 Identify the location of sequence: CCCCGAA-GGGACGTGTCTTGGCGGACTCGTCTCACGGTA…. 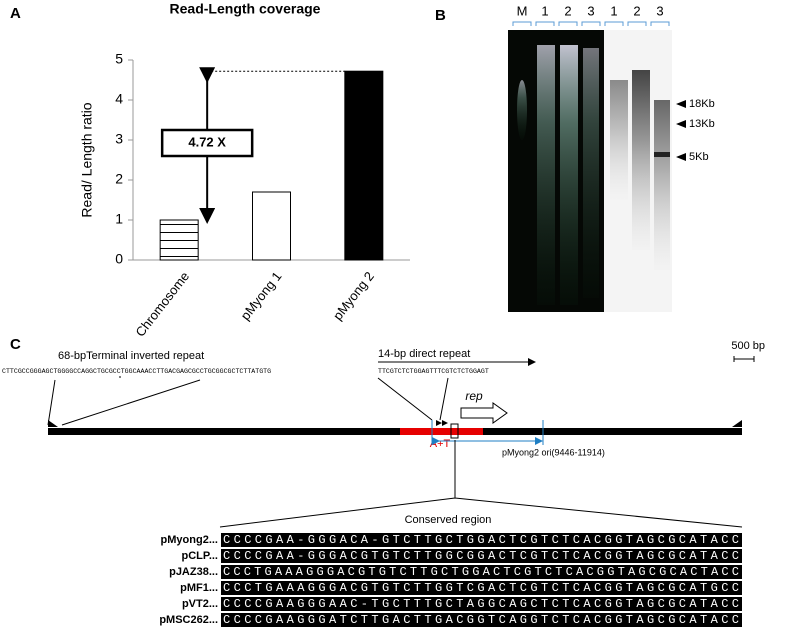
(481, 556).